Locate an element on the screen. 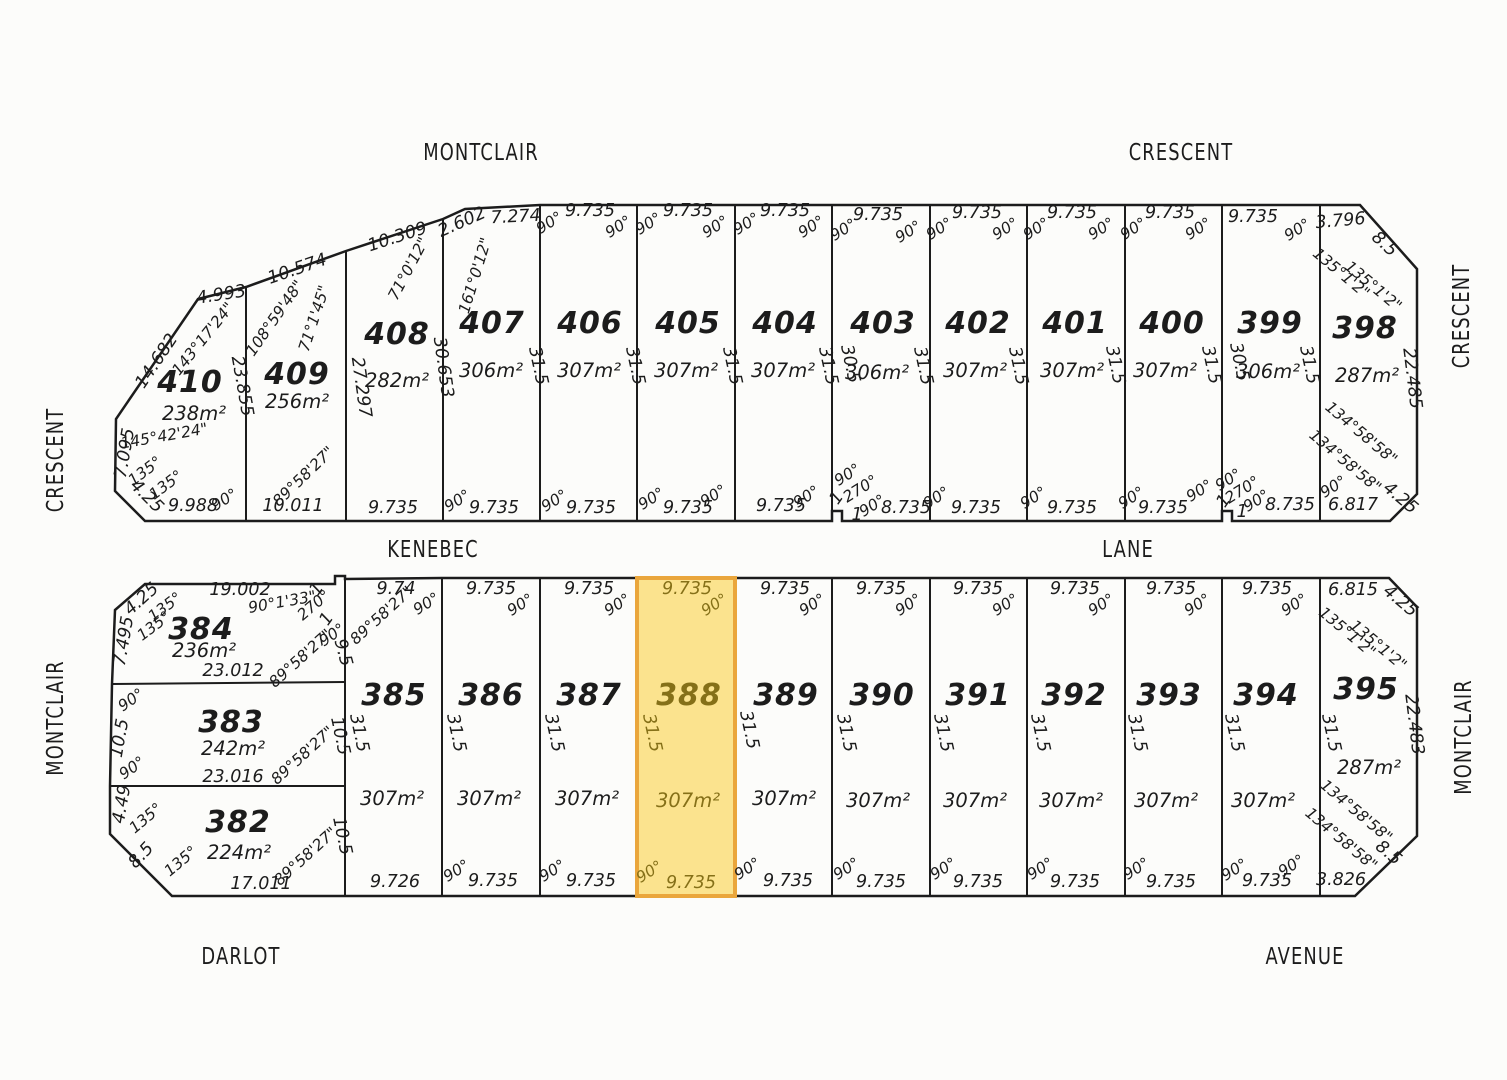 This screenshot has height=1080, width=1507. dimension-label: 17.011 is located at coordinates (260, 884).